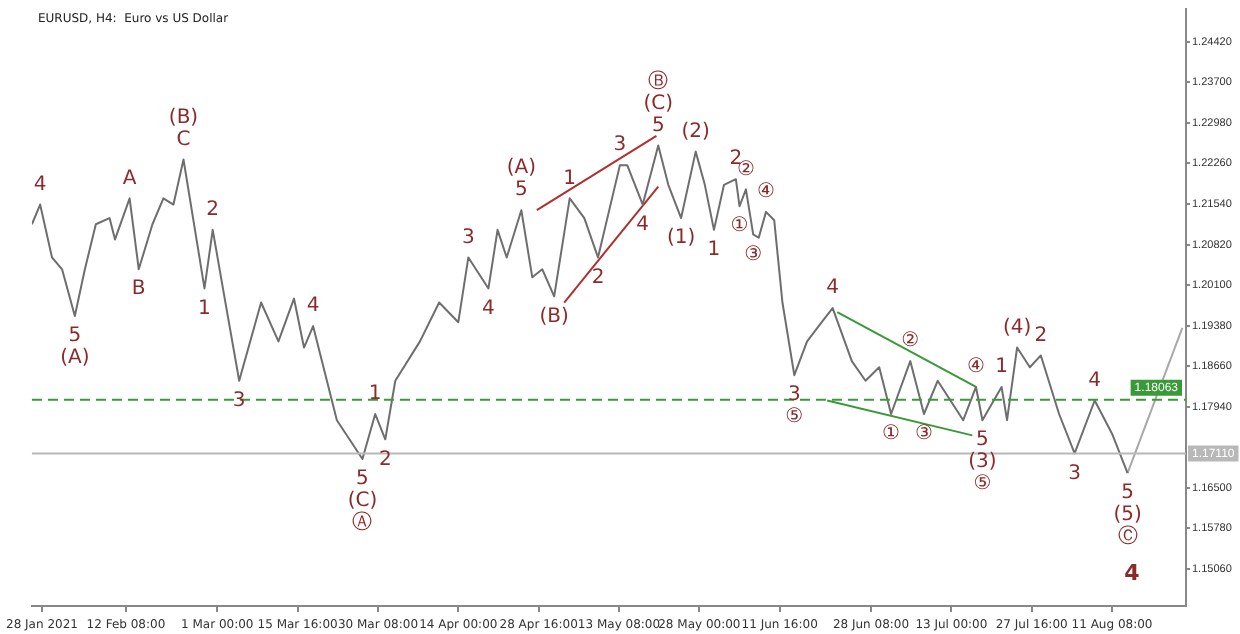  I want to click on annotation: (2), so click(696, 131).